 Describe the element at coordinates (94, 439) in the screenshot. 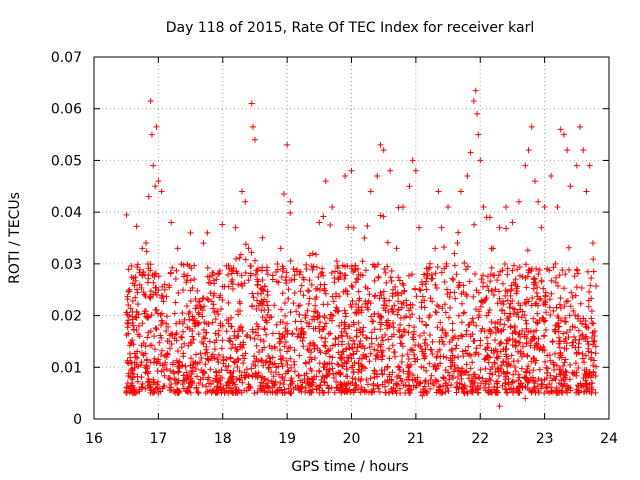

I see `x-tick-label: 16` at that location.